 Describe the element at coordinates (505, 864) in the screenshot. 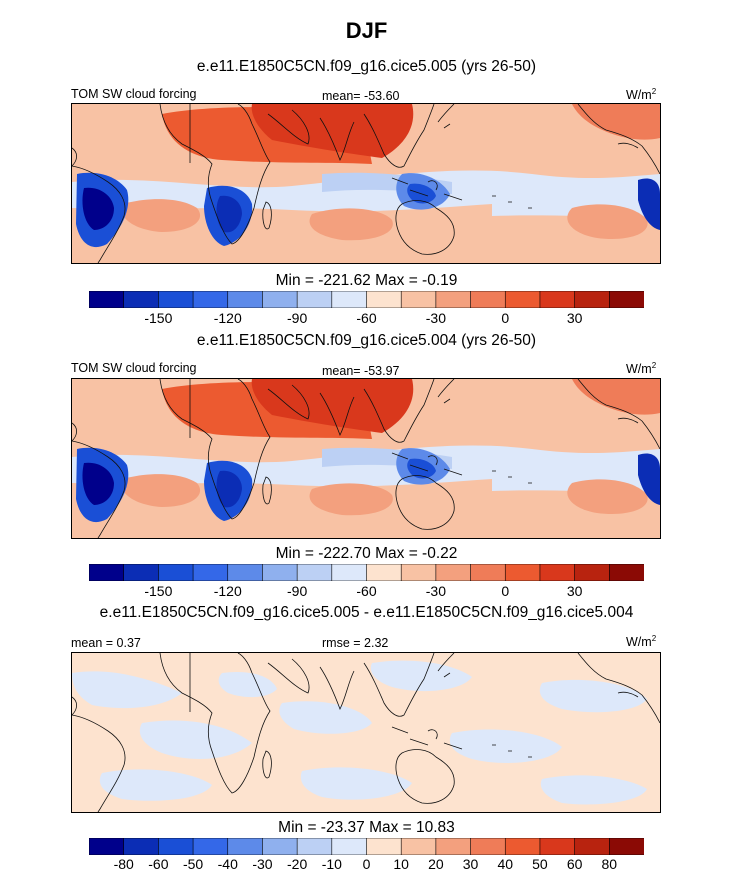

I see `colorbar-tick-label: 40` at that location.